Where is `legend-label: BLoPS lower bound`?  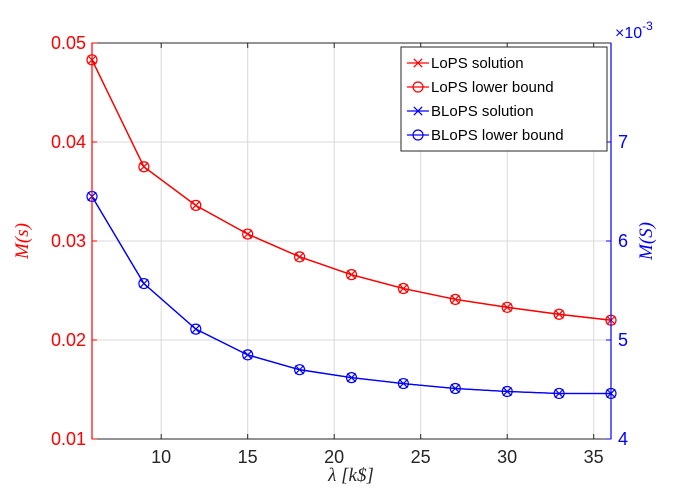
legend-label: BLoPS lower bound is located at coordinates (497, 135).